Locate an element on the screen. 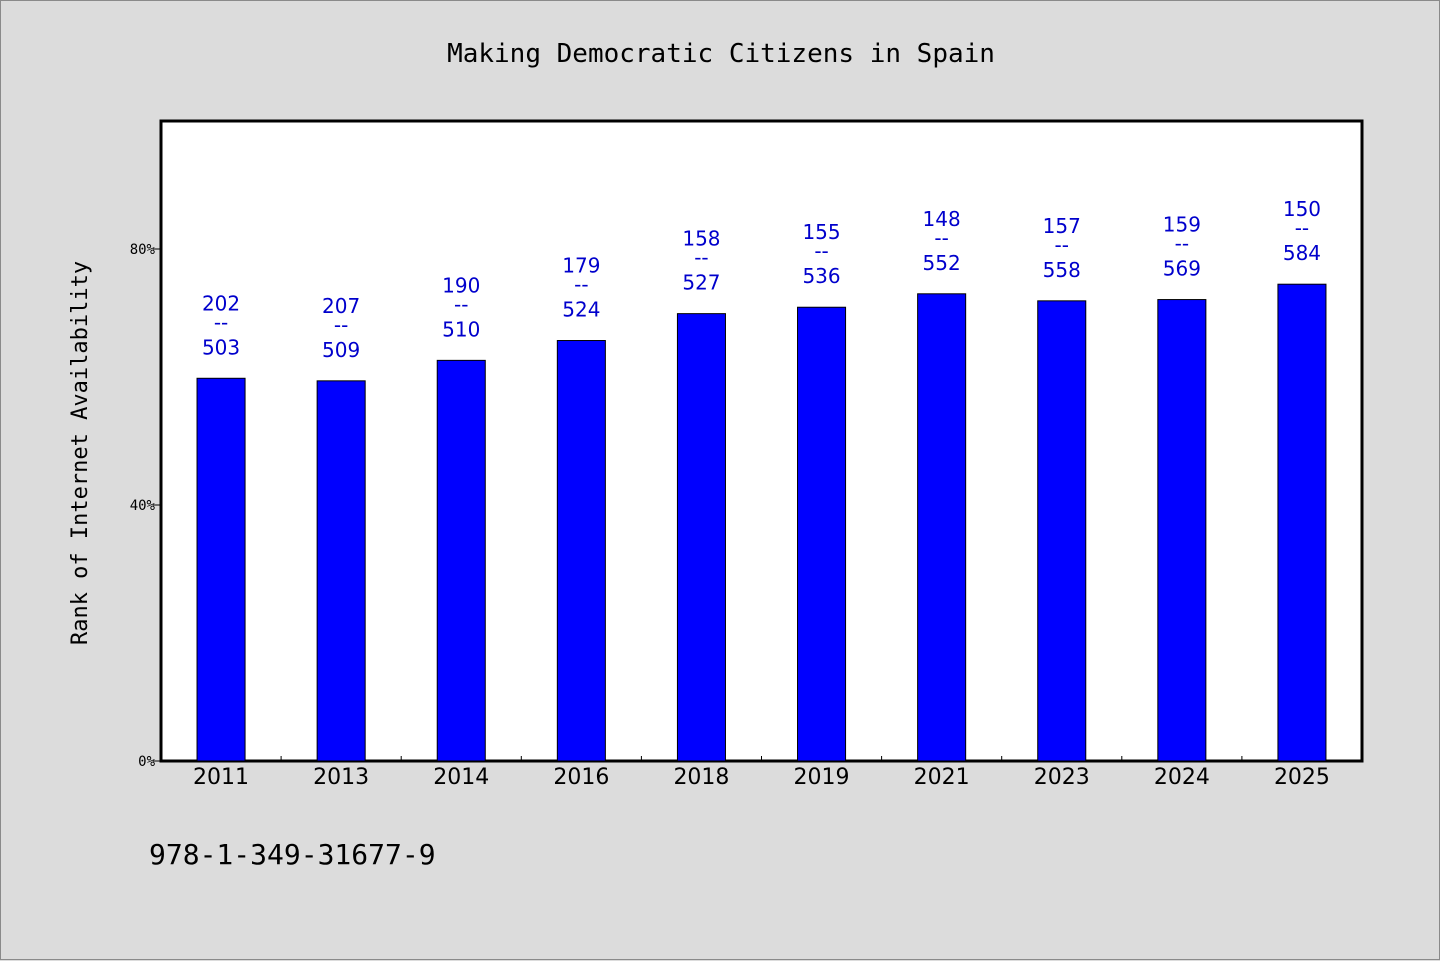 The height and width of the screenshot is (961, 1440). data-label-top: 190 is located at coordinates (461, 285).